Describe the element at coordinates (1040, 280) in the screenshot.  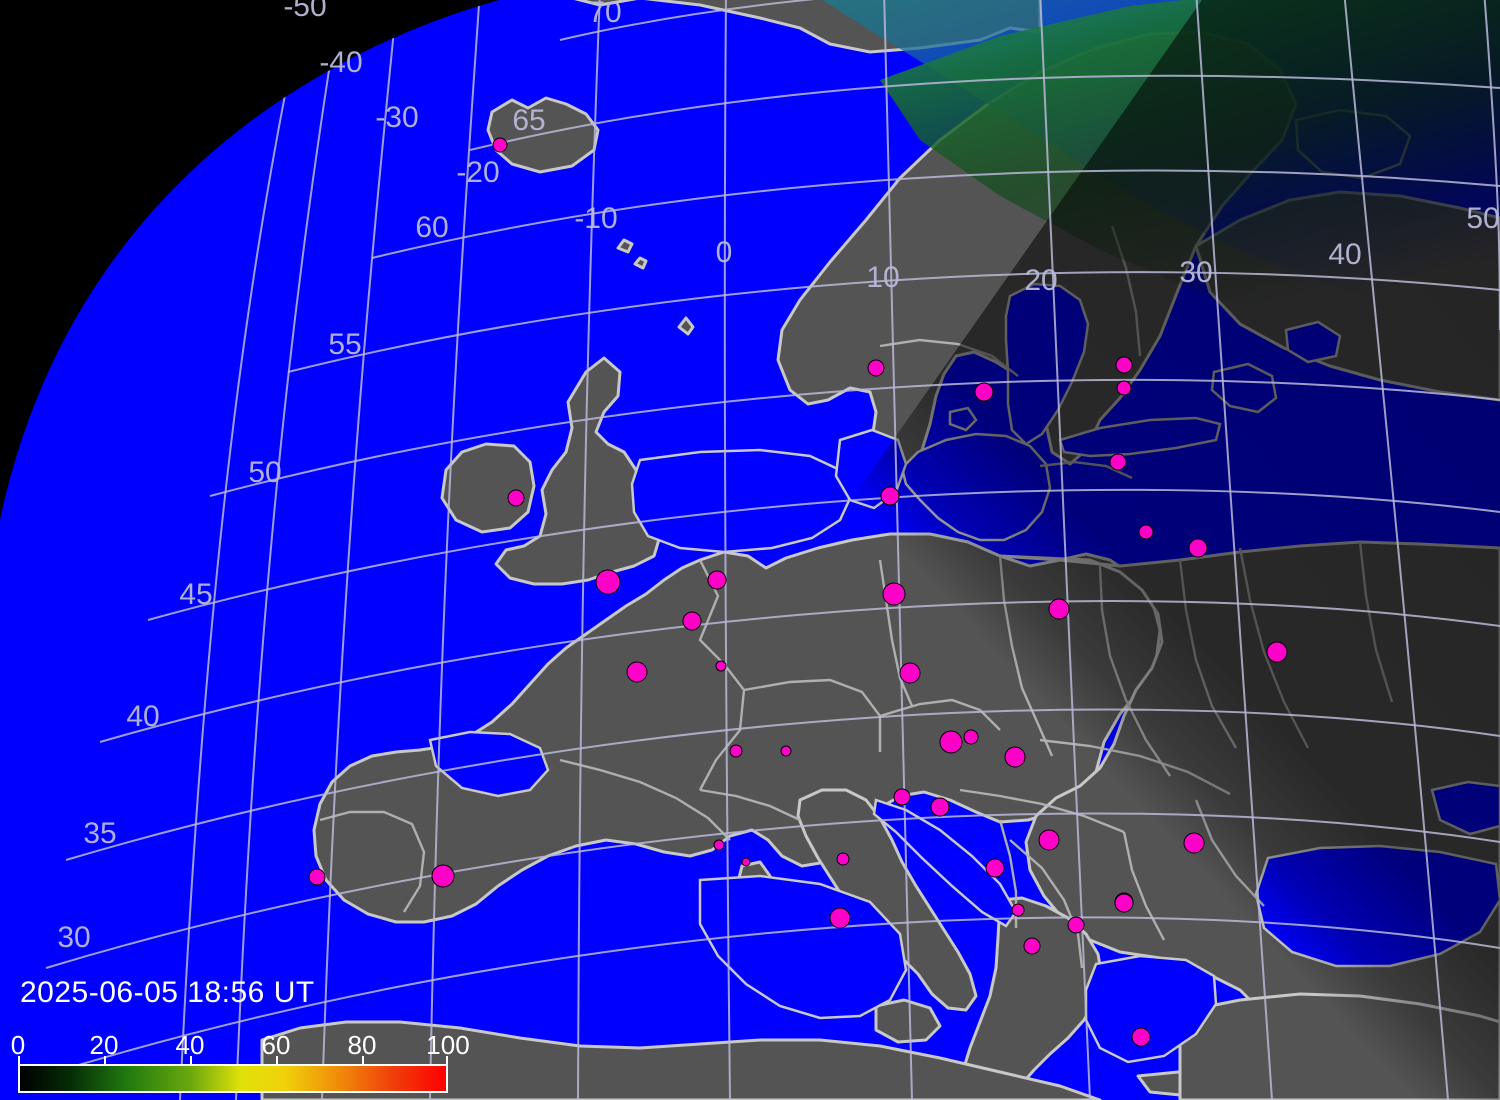
I see `graticule-label-lon: 20` at that location.